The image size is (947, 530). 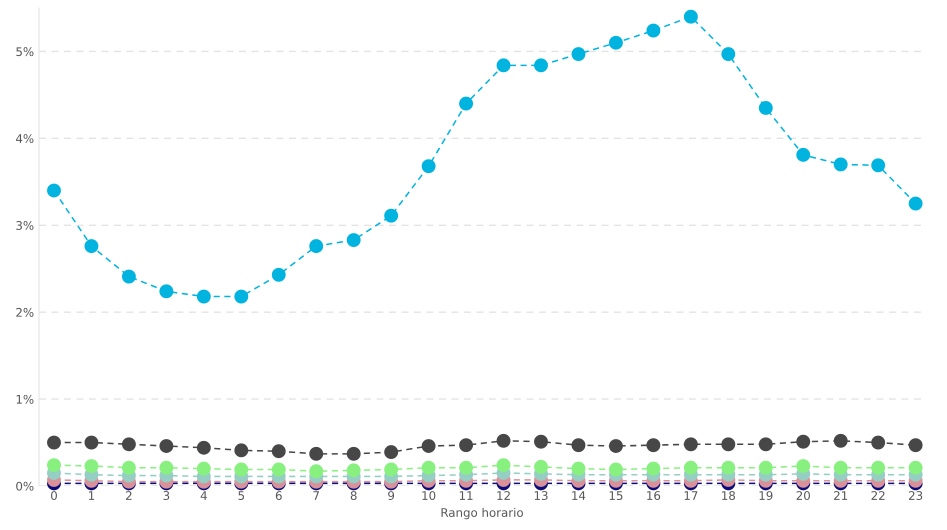 I want to click on x-tick-label: 10, so click(x=429, y=495).